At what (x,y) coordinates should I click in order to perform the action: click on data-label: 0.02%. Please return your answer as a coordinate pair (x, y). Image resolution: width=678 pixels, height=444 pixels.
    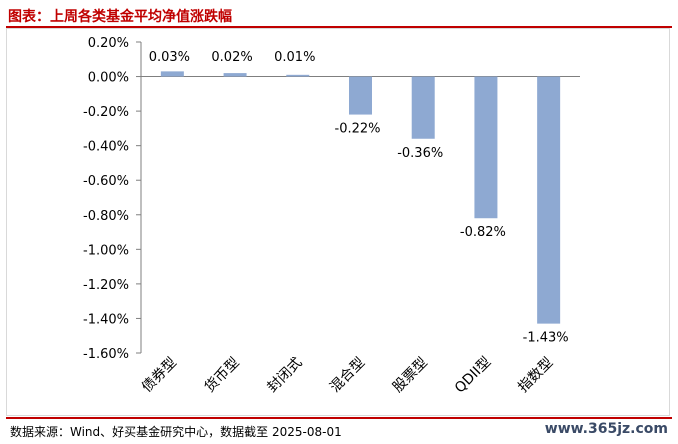
    Looking at the image, I should click on (231, 57).